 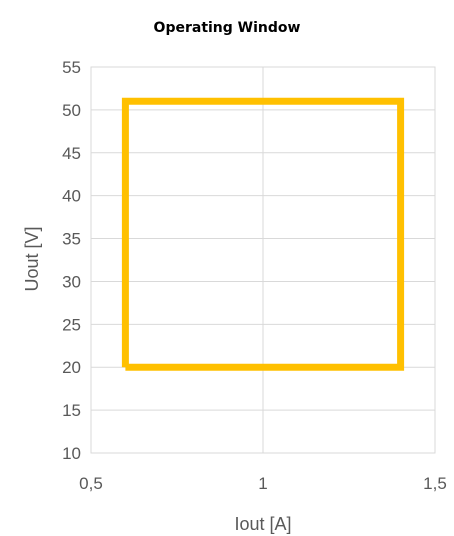 What do you see at coordinates (71, 453) in the screenshot?
I see `y-tick-label: 10` at bounding box center [71, 453].